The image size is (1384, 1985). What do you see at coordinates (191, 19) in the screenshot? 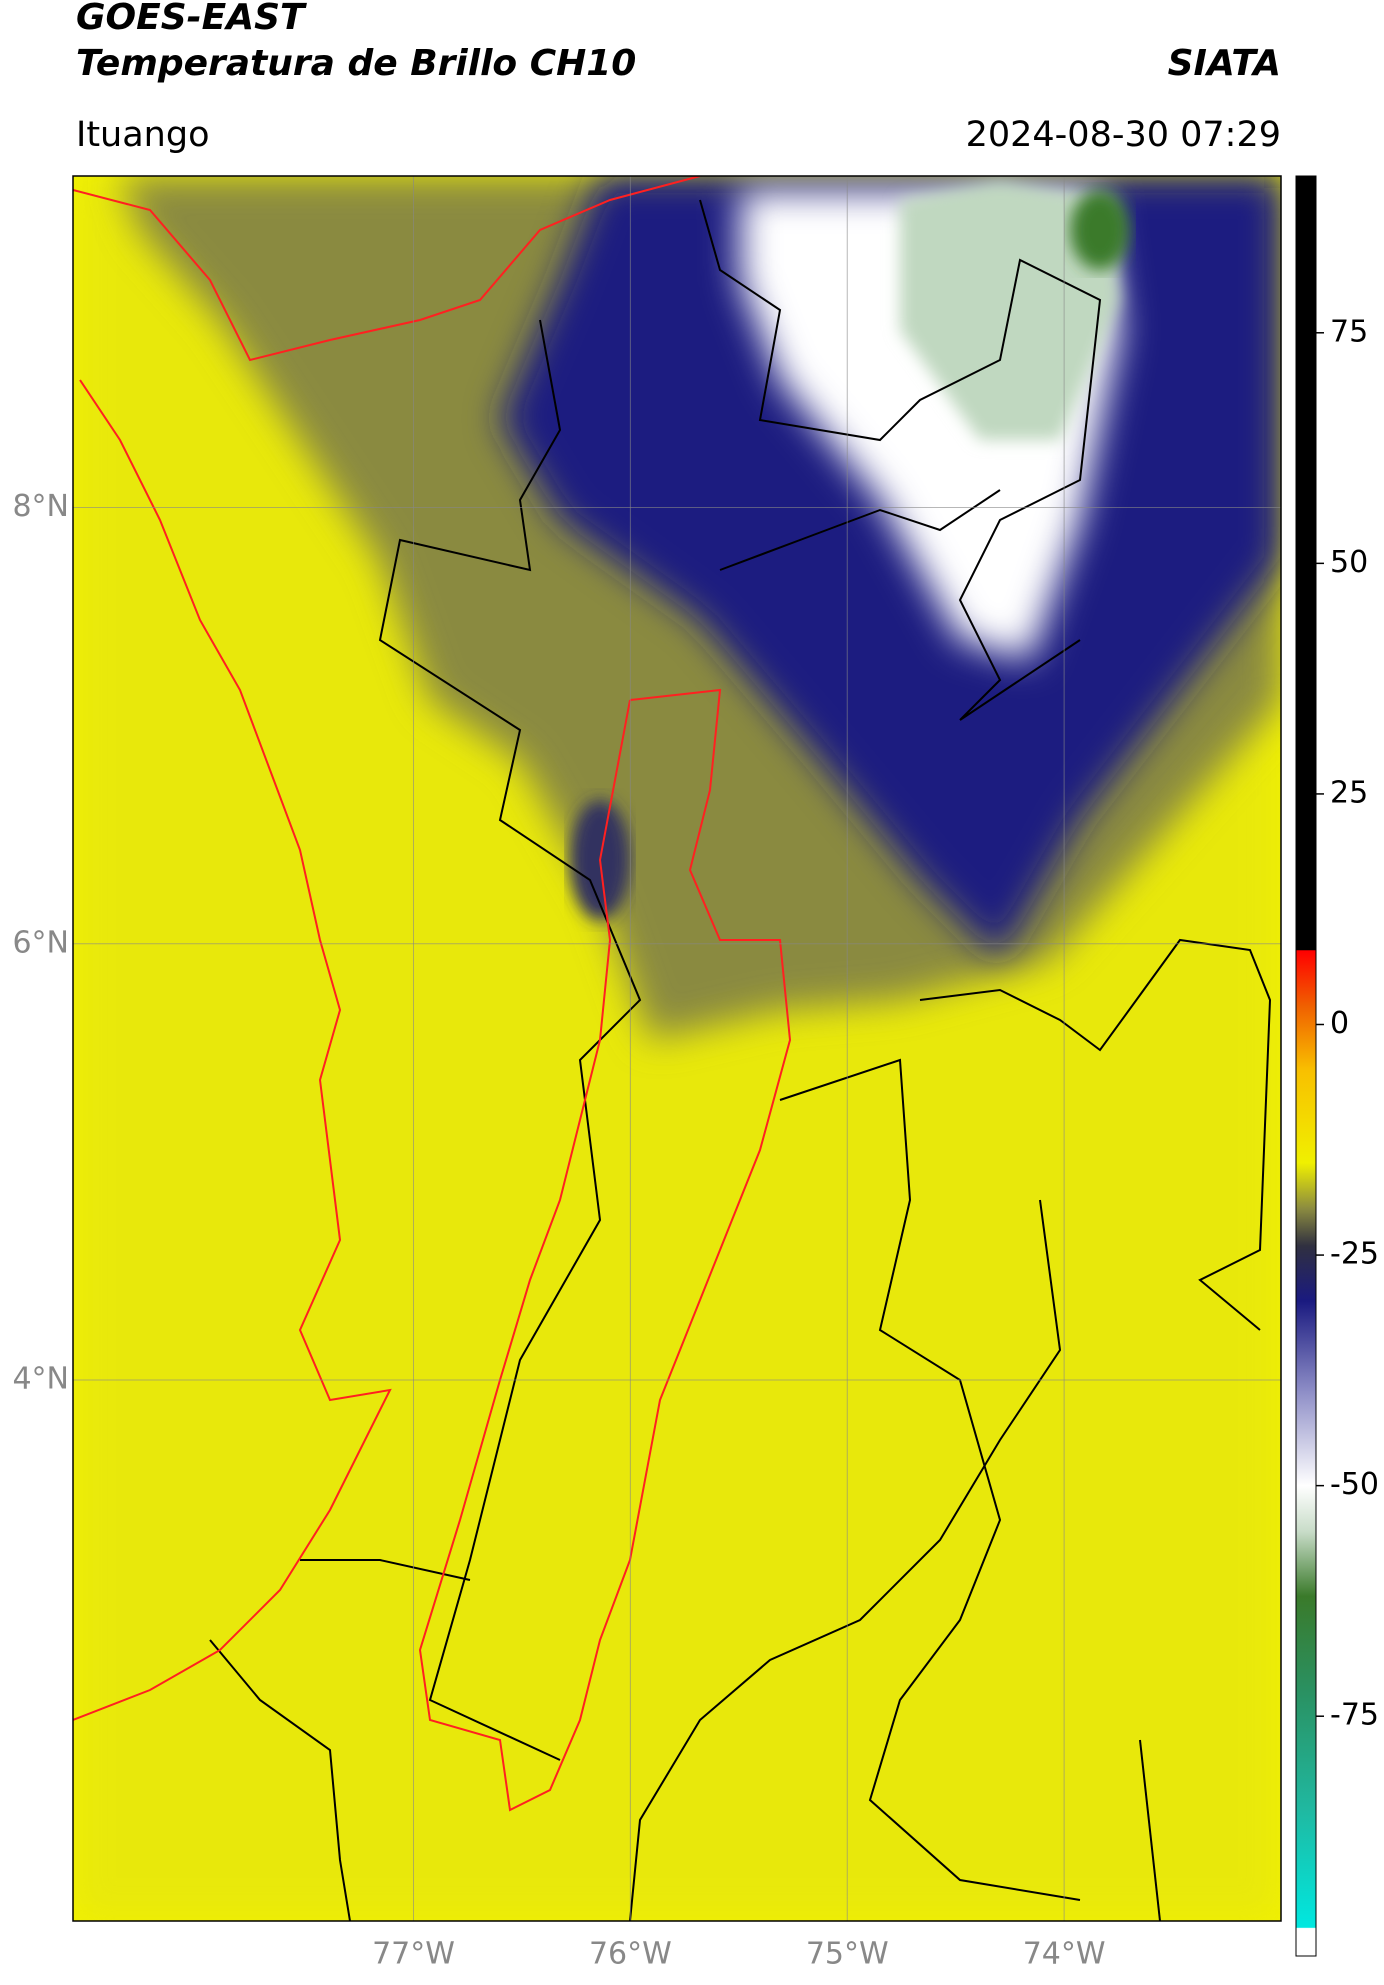
I see `title: GOES-EAST` at bounding box center [191, 19].